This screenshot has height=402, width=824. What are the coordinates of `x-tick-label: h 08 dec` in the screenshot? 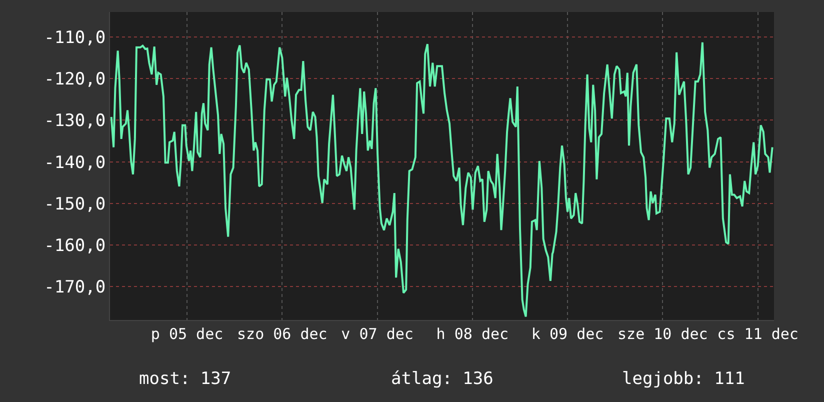 It's located at (472, 334).